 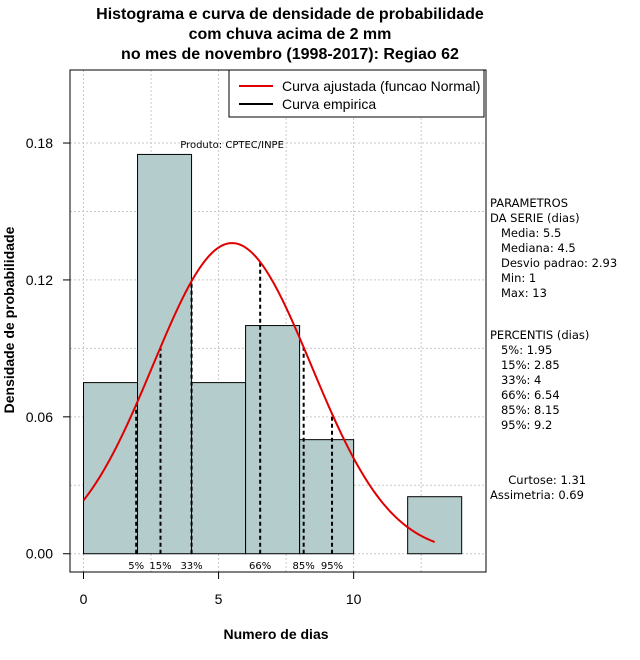 I want to click on panel-line: PERCENTIS (dias), so click(x=540, y=335).